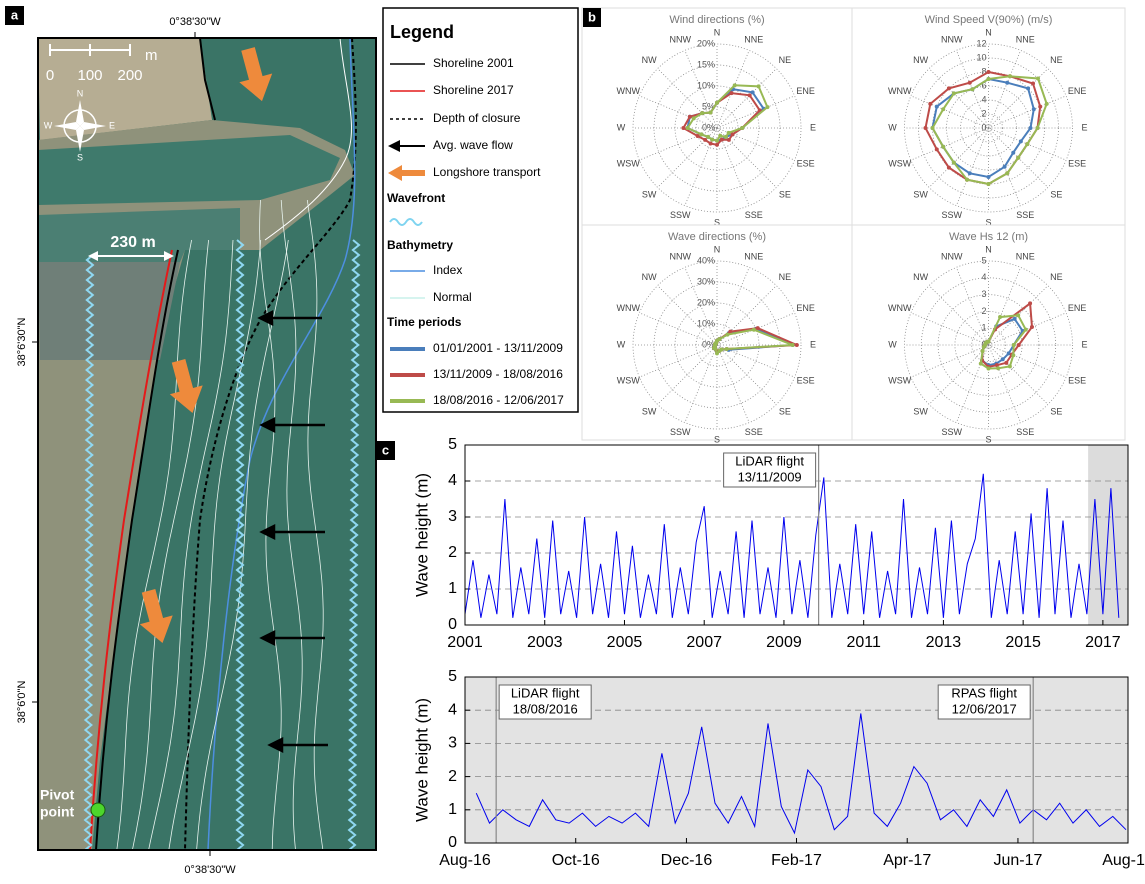 The width and height of the screenshot is (1145, 884). Describe the element at coordinates (988, 249) in the screenshot. I see `direction-label: N` at that location.